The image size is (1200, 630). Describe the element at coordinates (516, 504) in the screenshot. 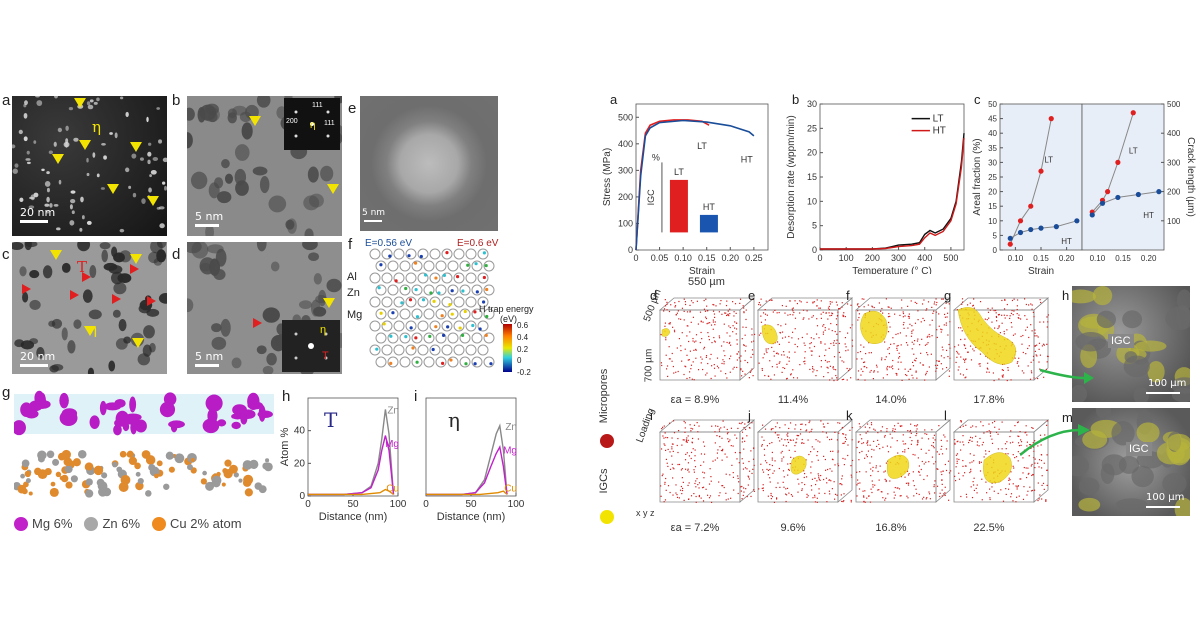

I see `x-tick-label: 100` at that location.